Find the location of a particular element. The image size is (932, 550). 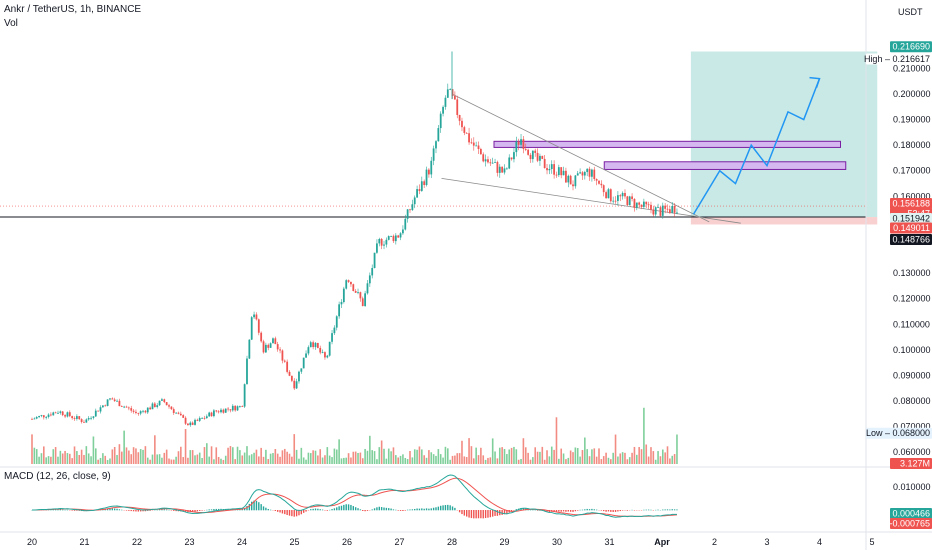

macd-label: MACD (12, 26, close, 9) is located at coordinates (57, 476).